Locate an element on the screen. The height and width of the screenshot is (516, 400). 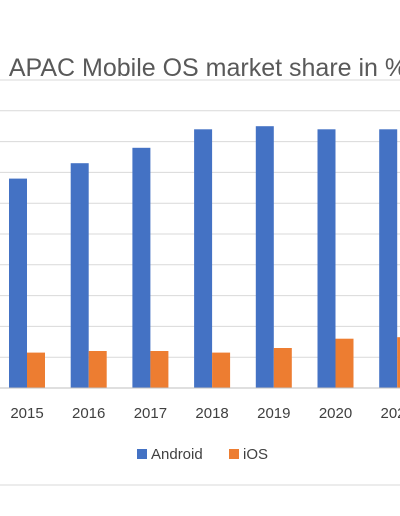
x-tick-label: 2015 is located at coordinates (26, 413).